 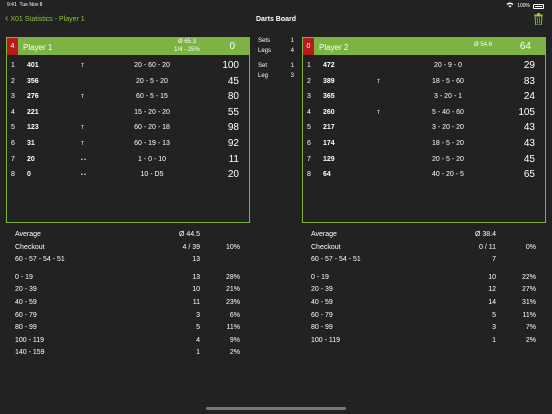 What do you see at coordinates (12, 46) in the screenshot?
I see `player1-active-marker: 4` at bounding box center [12, 46].